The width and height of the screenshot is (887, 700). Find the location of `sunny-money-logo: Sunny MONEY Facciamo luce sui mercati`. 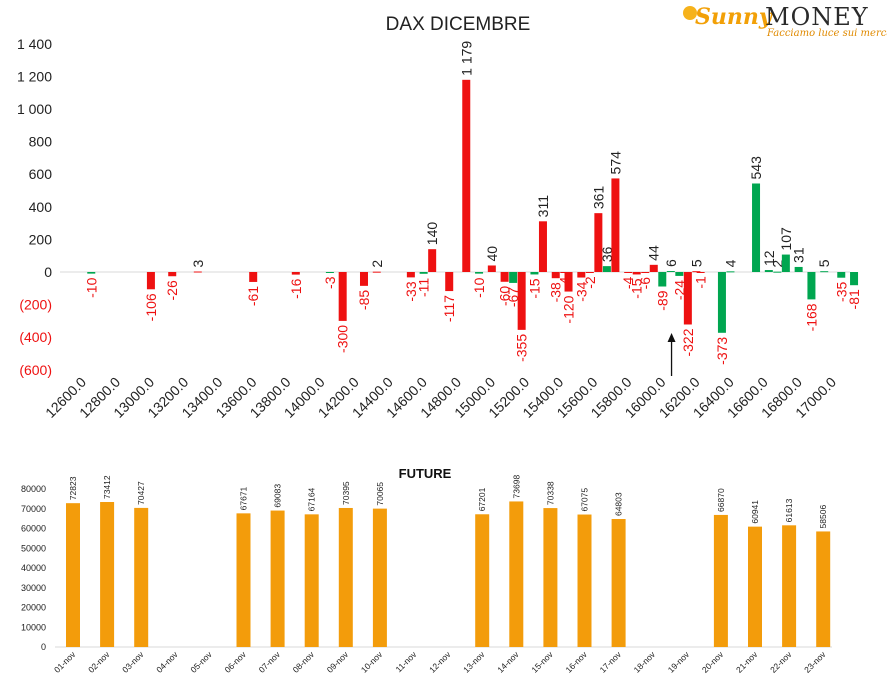

sunny-money-logo: Sunny MONEY Facciamo luce sui mercati is located at coordinates (785, 22).